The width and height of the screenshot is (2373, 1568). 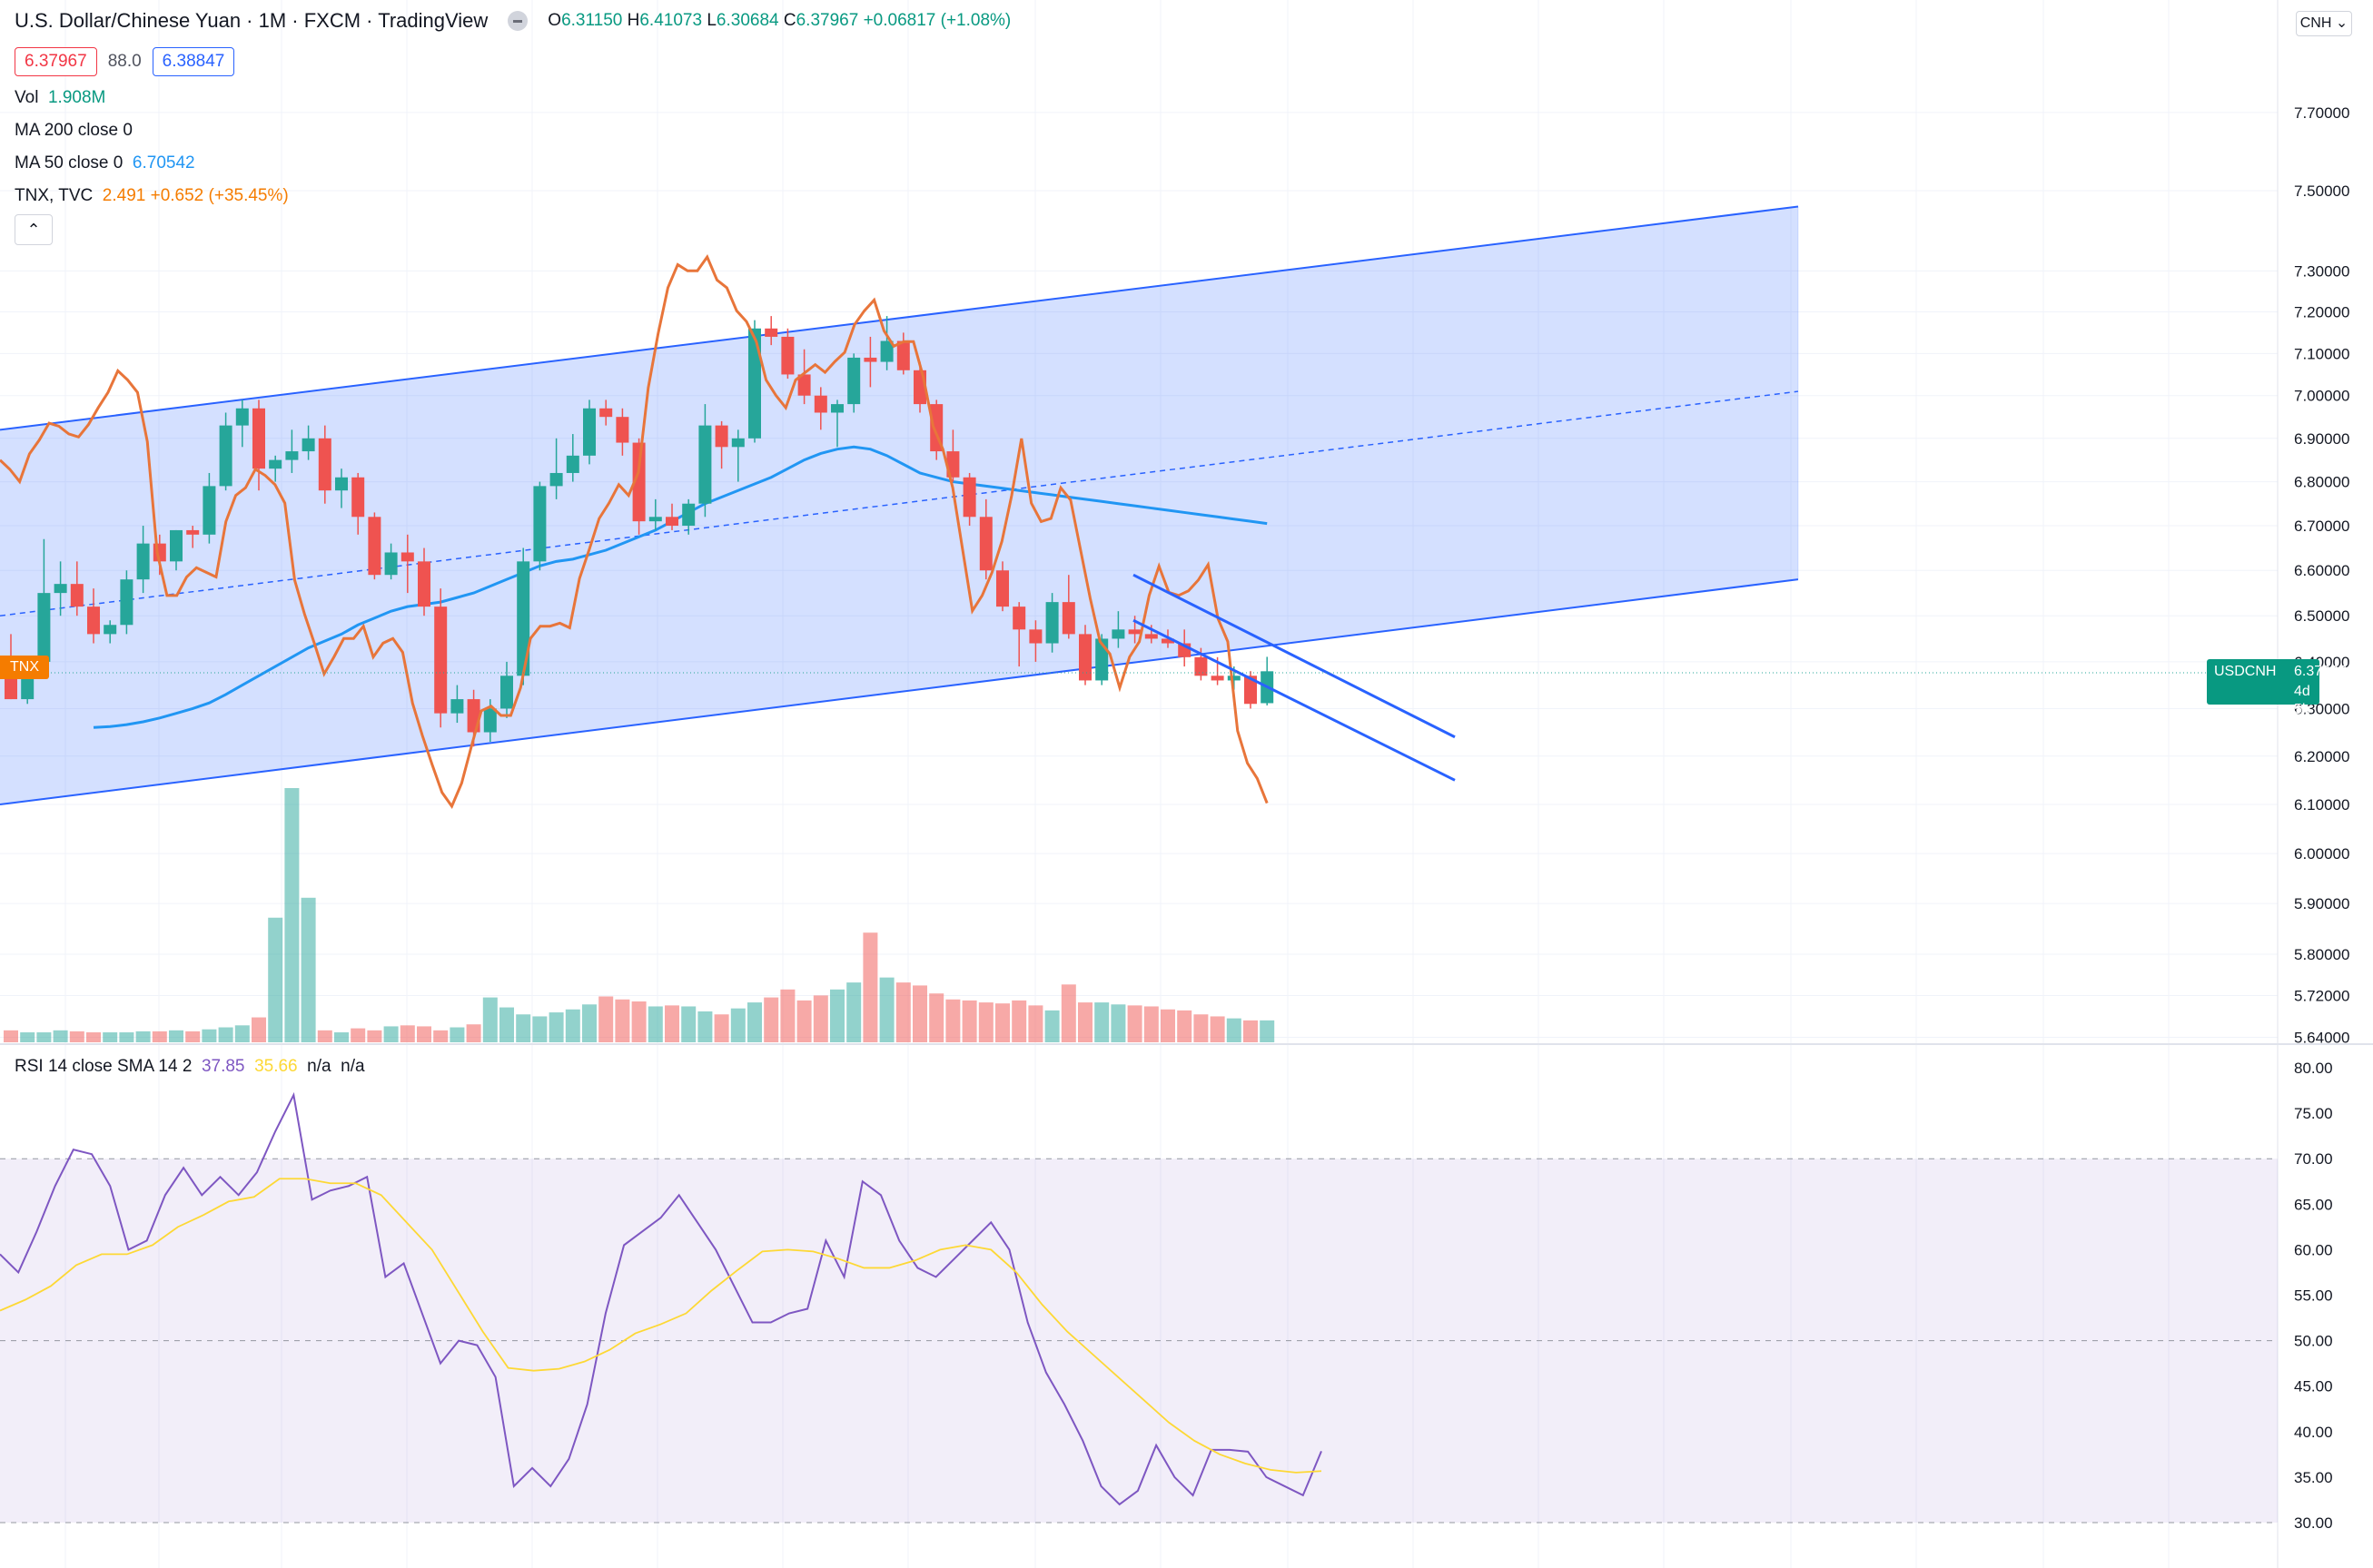 What do you see at coordinates (2313, 1159) in the screenshot?
I see `rsi-tick-label: 70.00` at bounding box center [2313, 1159].